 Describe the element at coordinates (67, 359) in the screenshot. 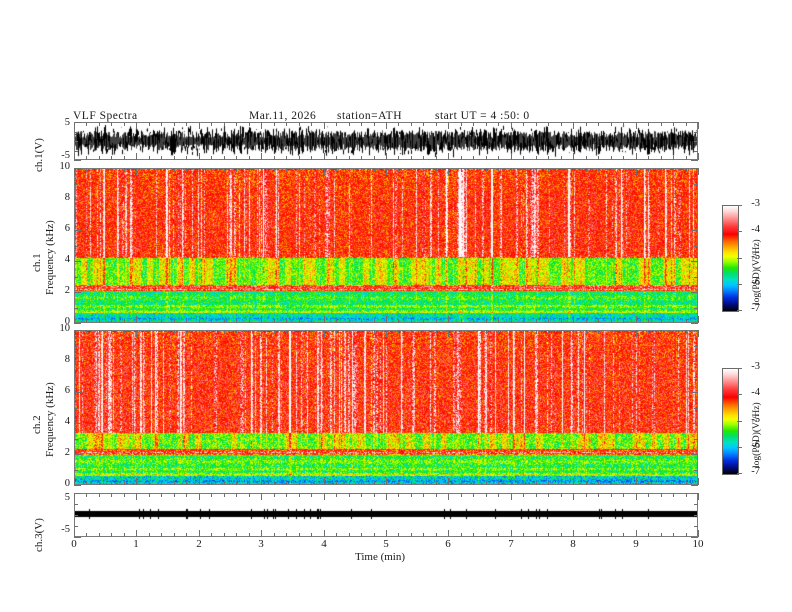

I see `freq-tick-label: 8` at that location.